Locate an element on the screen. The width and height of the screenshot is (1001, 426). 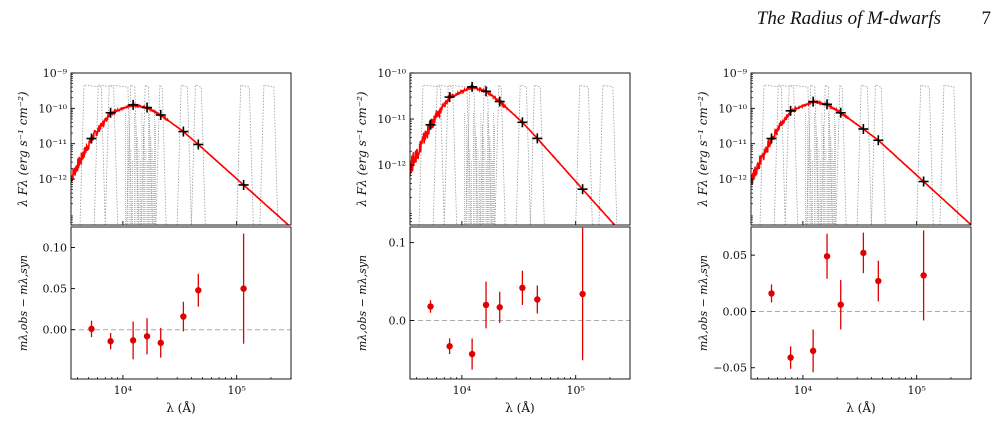
y-tick-label: −0.05 is located at coordinates (730, 368).